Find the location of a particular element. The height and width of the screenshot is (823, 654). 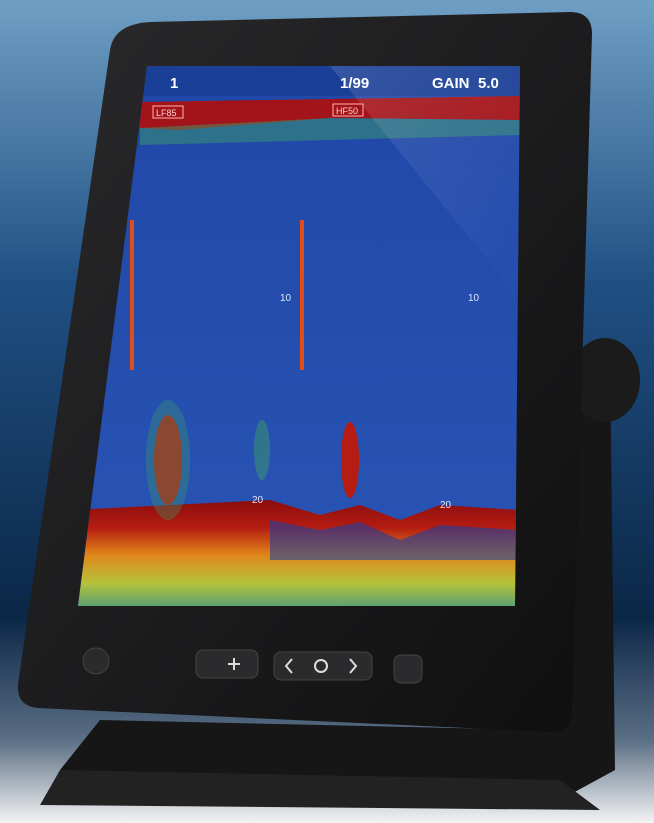

channel: 1 is located at coordinates (174, 83).